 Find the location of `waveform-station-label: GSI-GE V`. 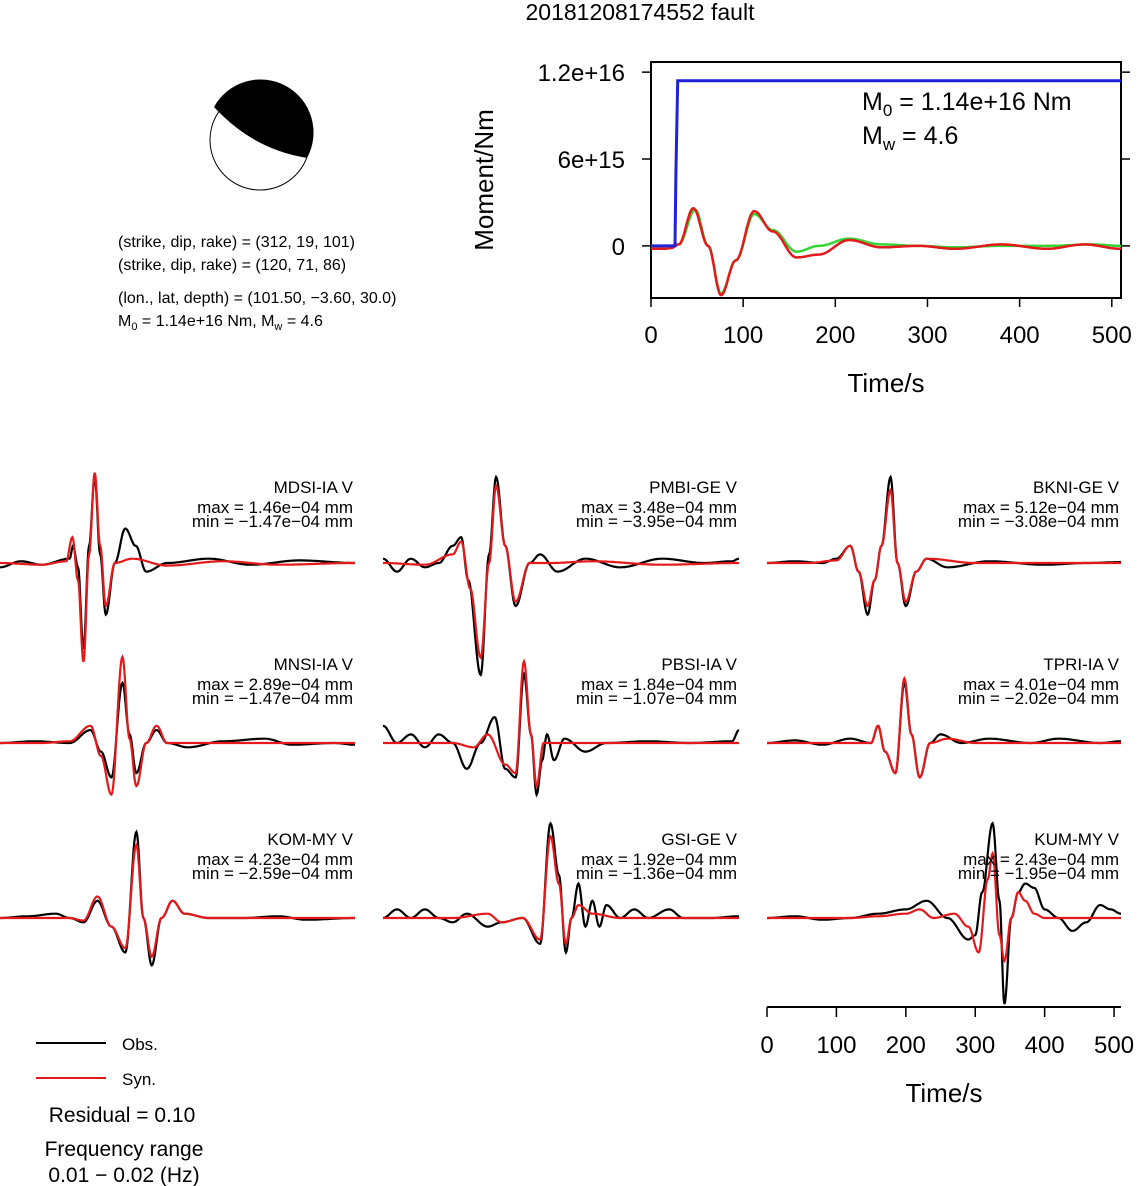

waveform-station-label: GSI-GE V is located at coordinates (699, 839).